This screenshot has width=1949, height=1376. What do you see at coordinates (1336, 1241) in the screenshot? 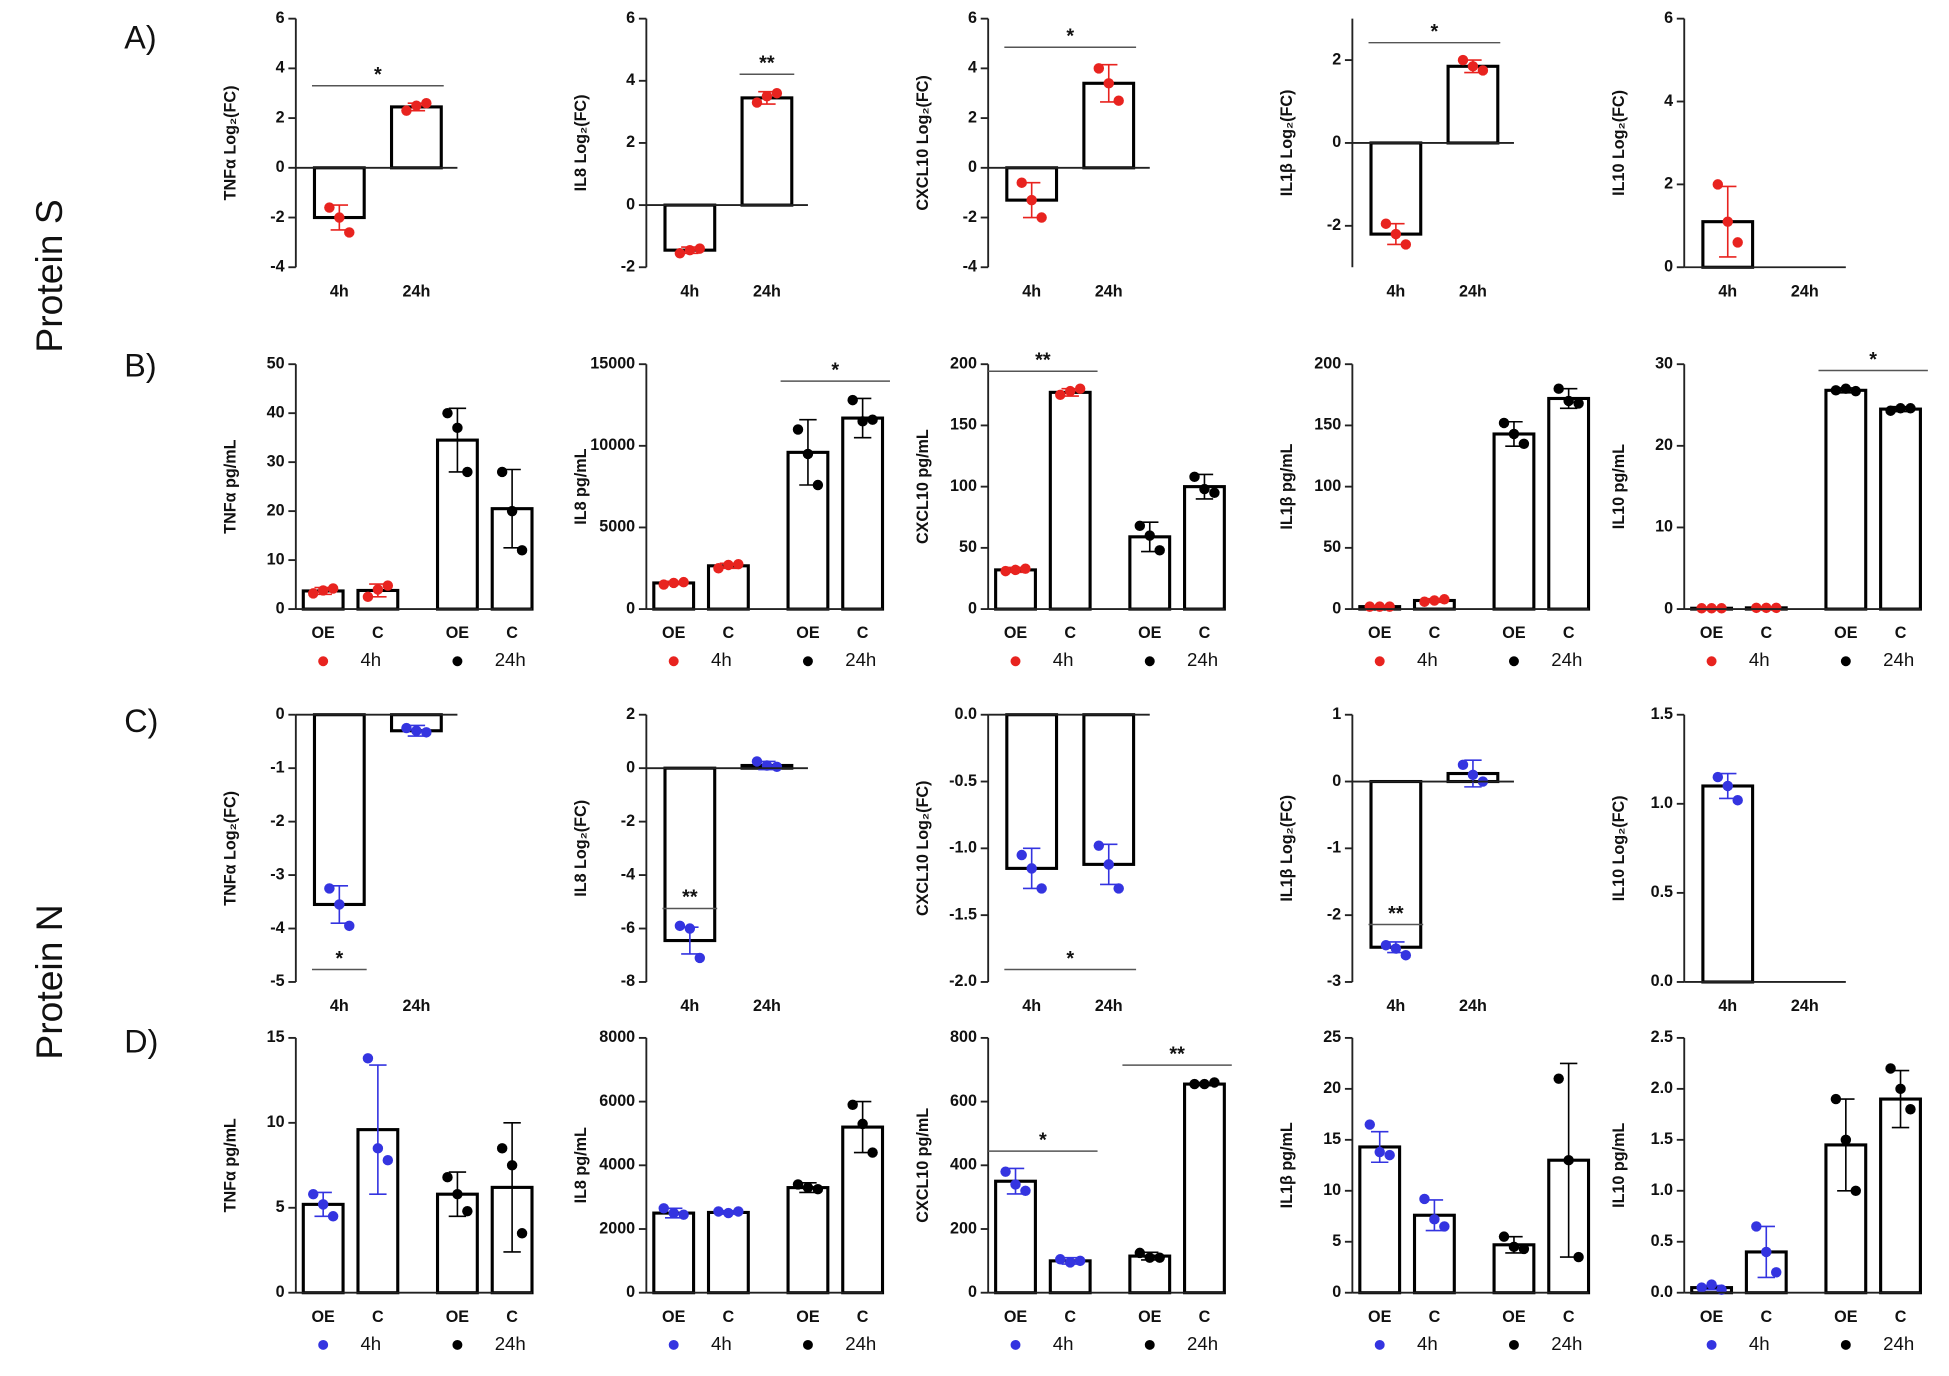
I see `y-tick-label: 5` at bounding box center [1336, 1241].